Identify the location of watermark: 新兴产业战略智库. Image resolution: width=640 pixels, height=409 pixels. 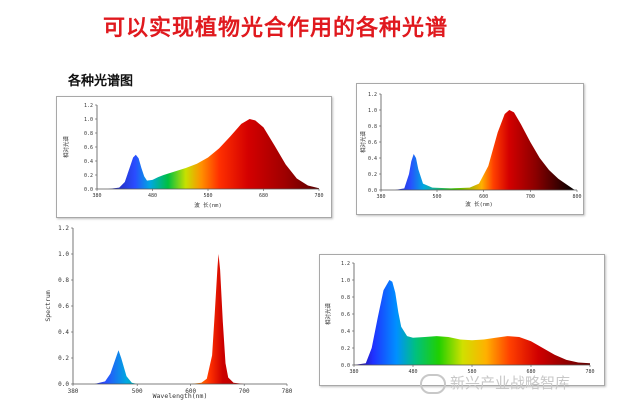
(495, 383).